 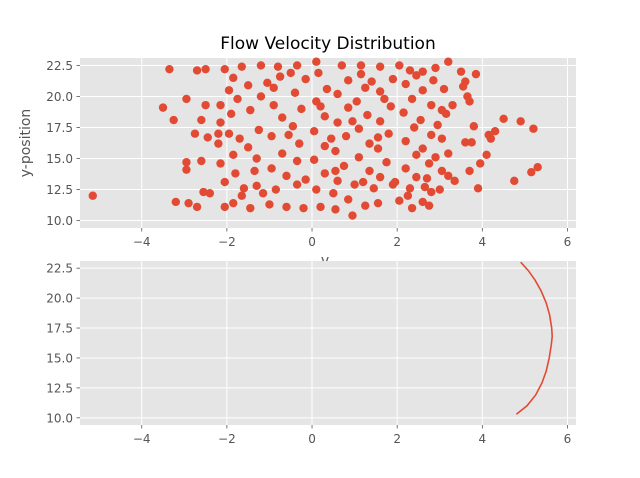 What do you see at coordinates (568, 439) in the screenshot?
I see `line-x-tick-label: 6` at bounding box center [568, 439].